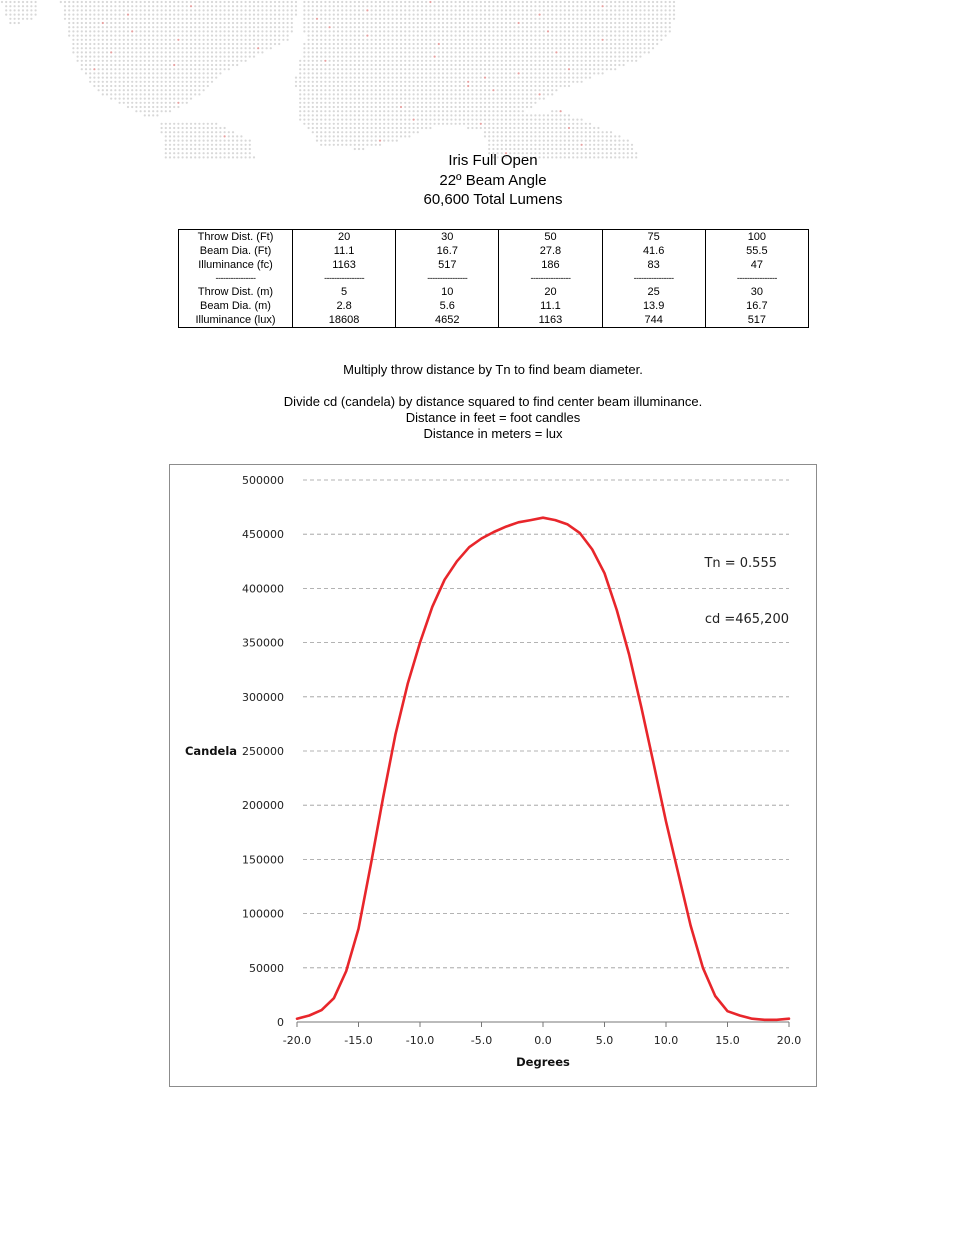 This screenshot has height=1235, width=954. Describe the element at coordinates (653, 251) in the screenshot. I see `table-cell: 41.6` at that location.